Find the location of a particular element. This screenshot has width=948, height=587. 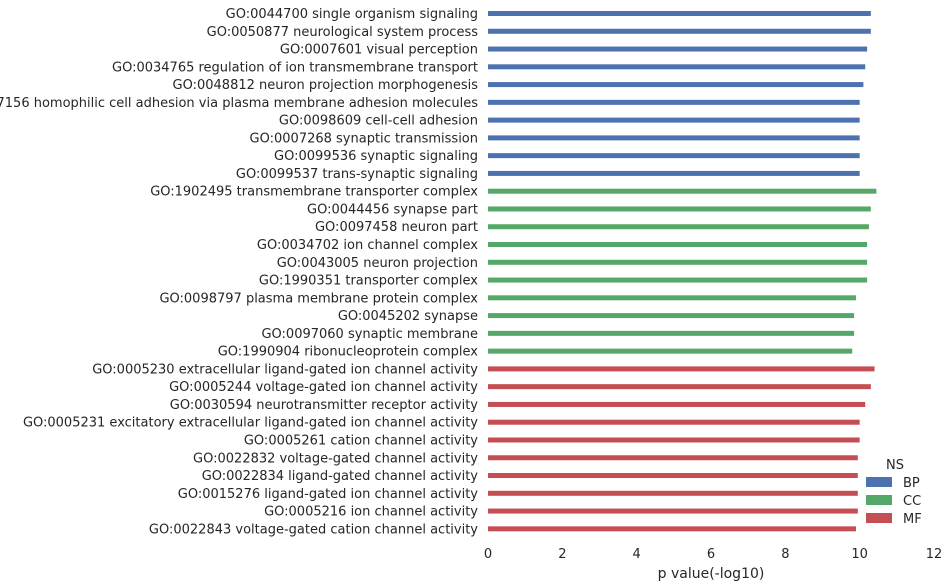

legend-entries: BP CC MF is located at coordinates (894, 501).